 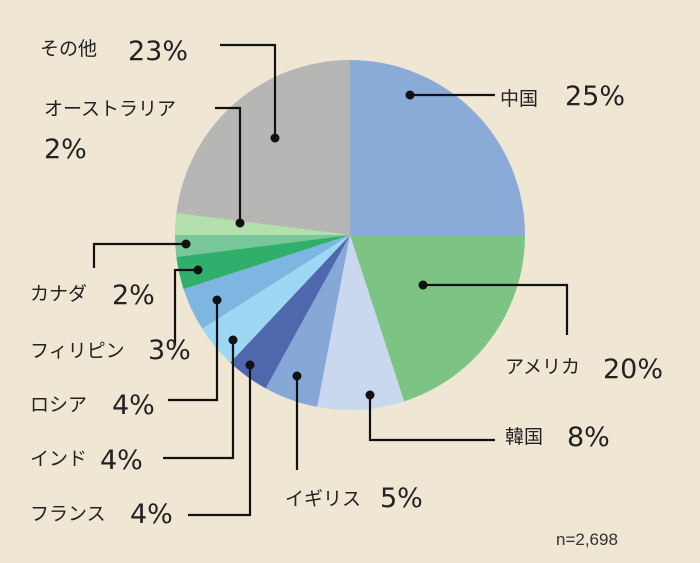 I want to click on slice-label: その他, so click(x=68, y=49).